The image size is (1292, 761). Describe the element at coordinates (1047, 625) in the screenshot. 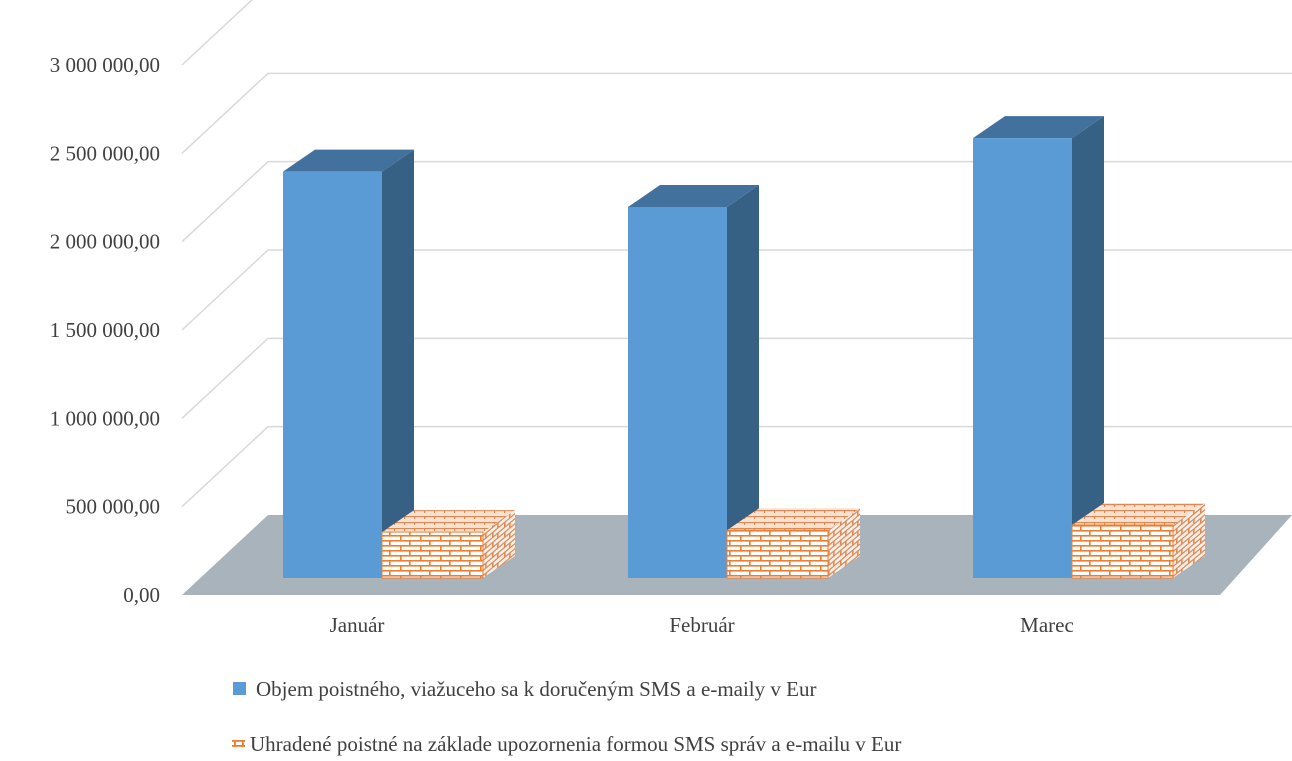

I see `x-category-label: Marec` at that location.